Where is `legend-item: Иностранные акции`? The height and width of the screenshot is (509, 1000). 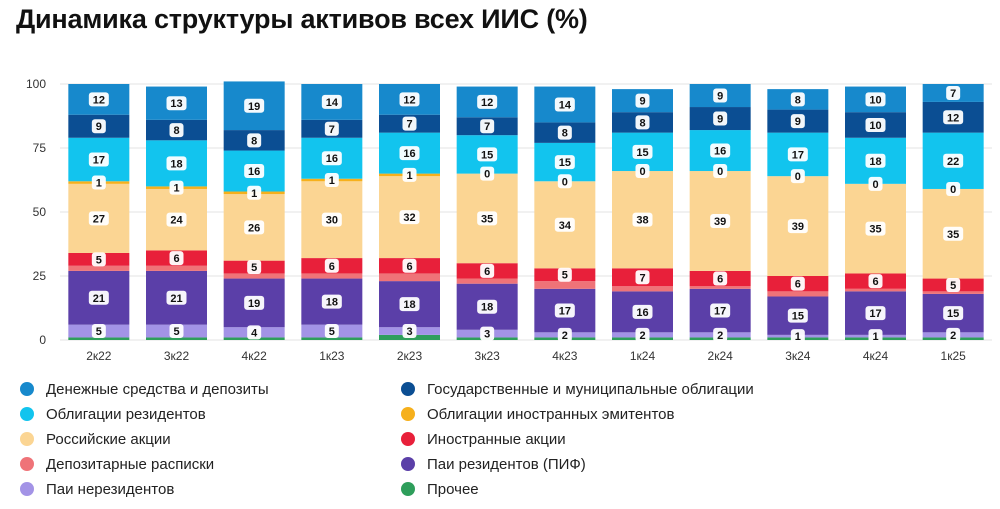 legend-item: Иностранные акции is located at coordinates (483, 439).